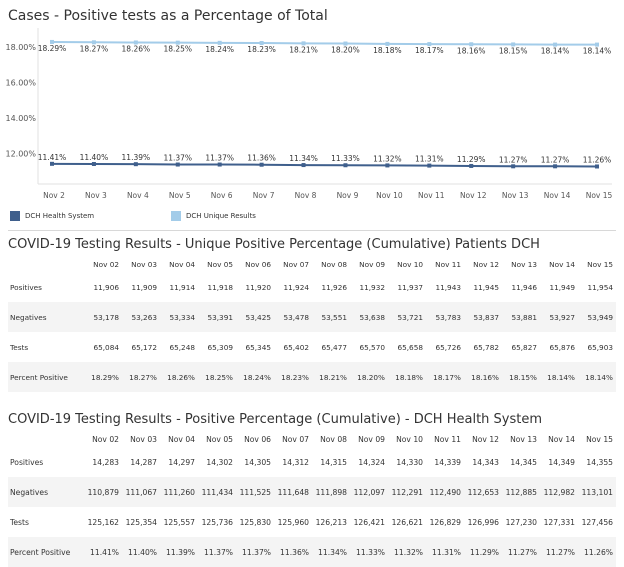 This screenshot has height=567, width=624. Describe the element at coordinates (255, 522) in the screenshot. I see `table-cell: 125,830` at that location.